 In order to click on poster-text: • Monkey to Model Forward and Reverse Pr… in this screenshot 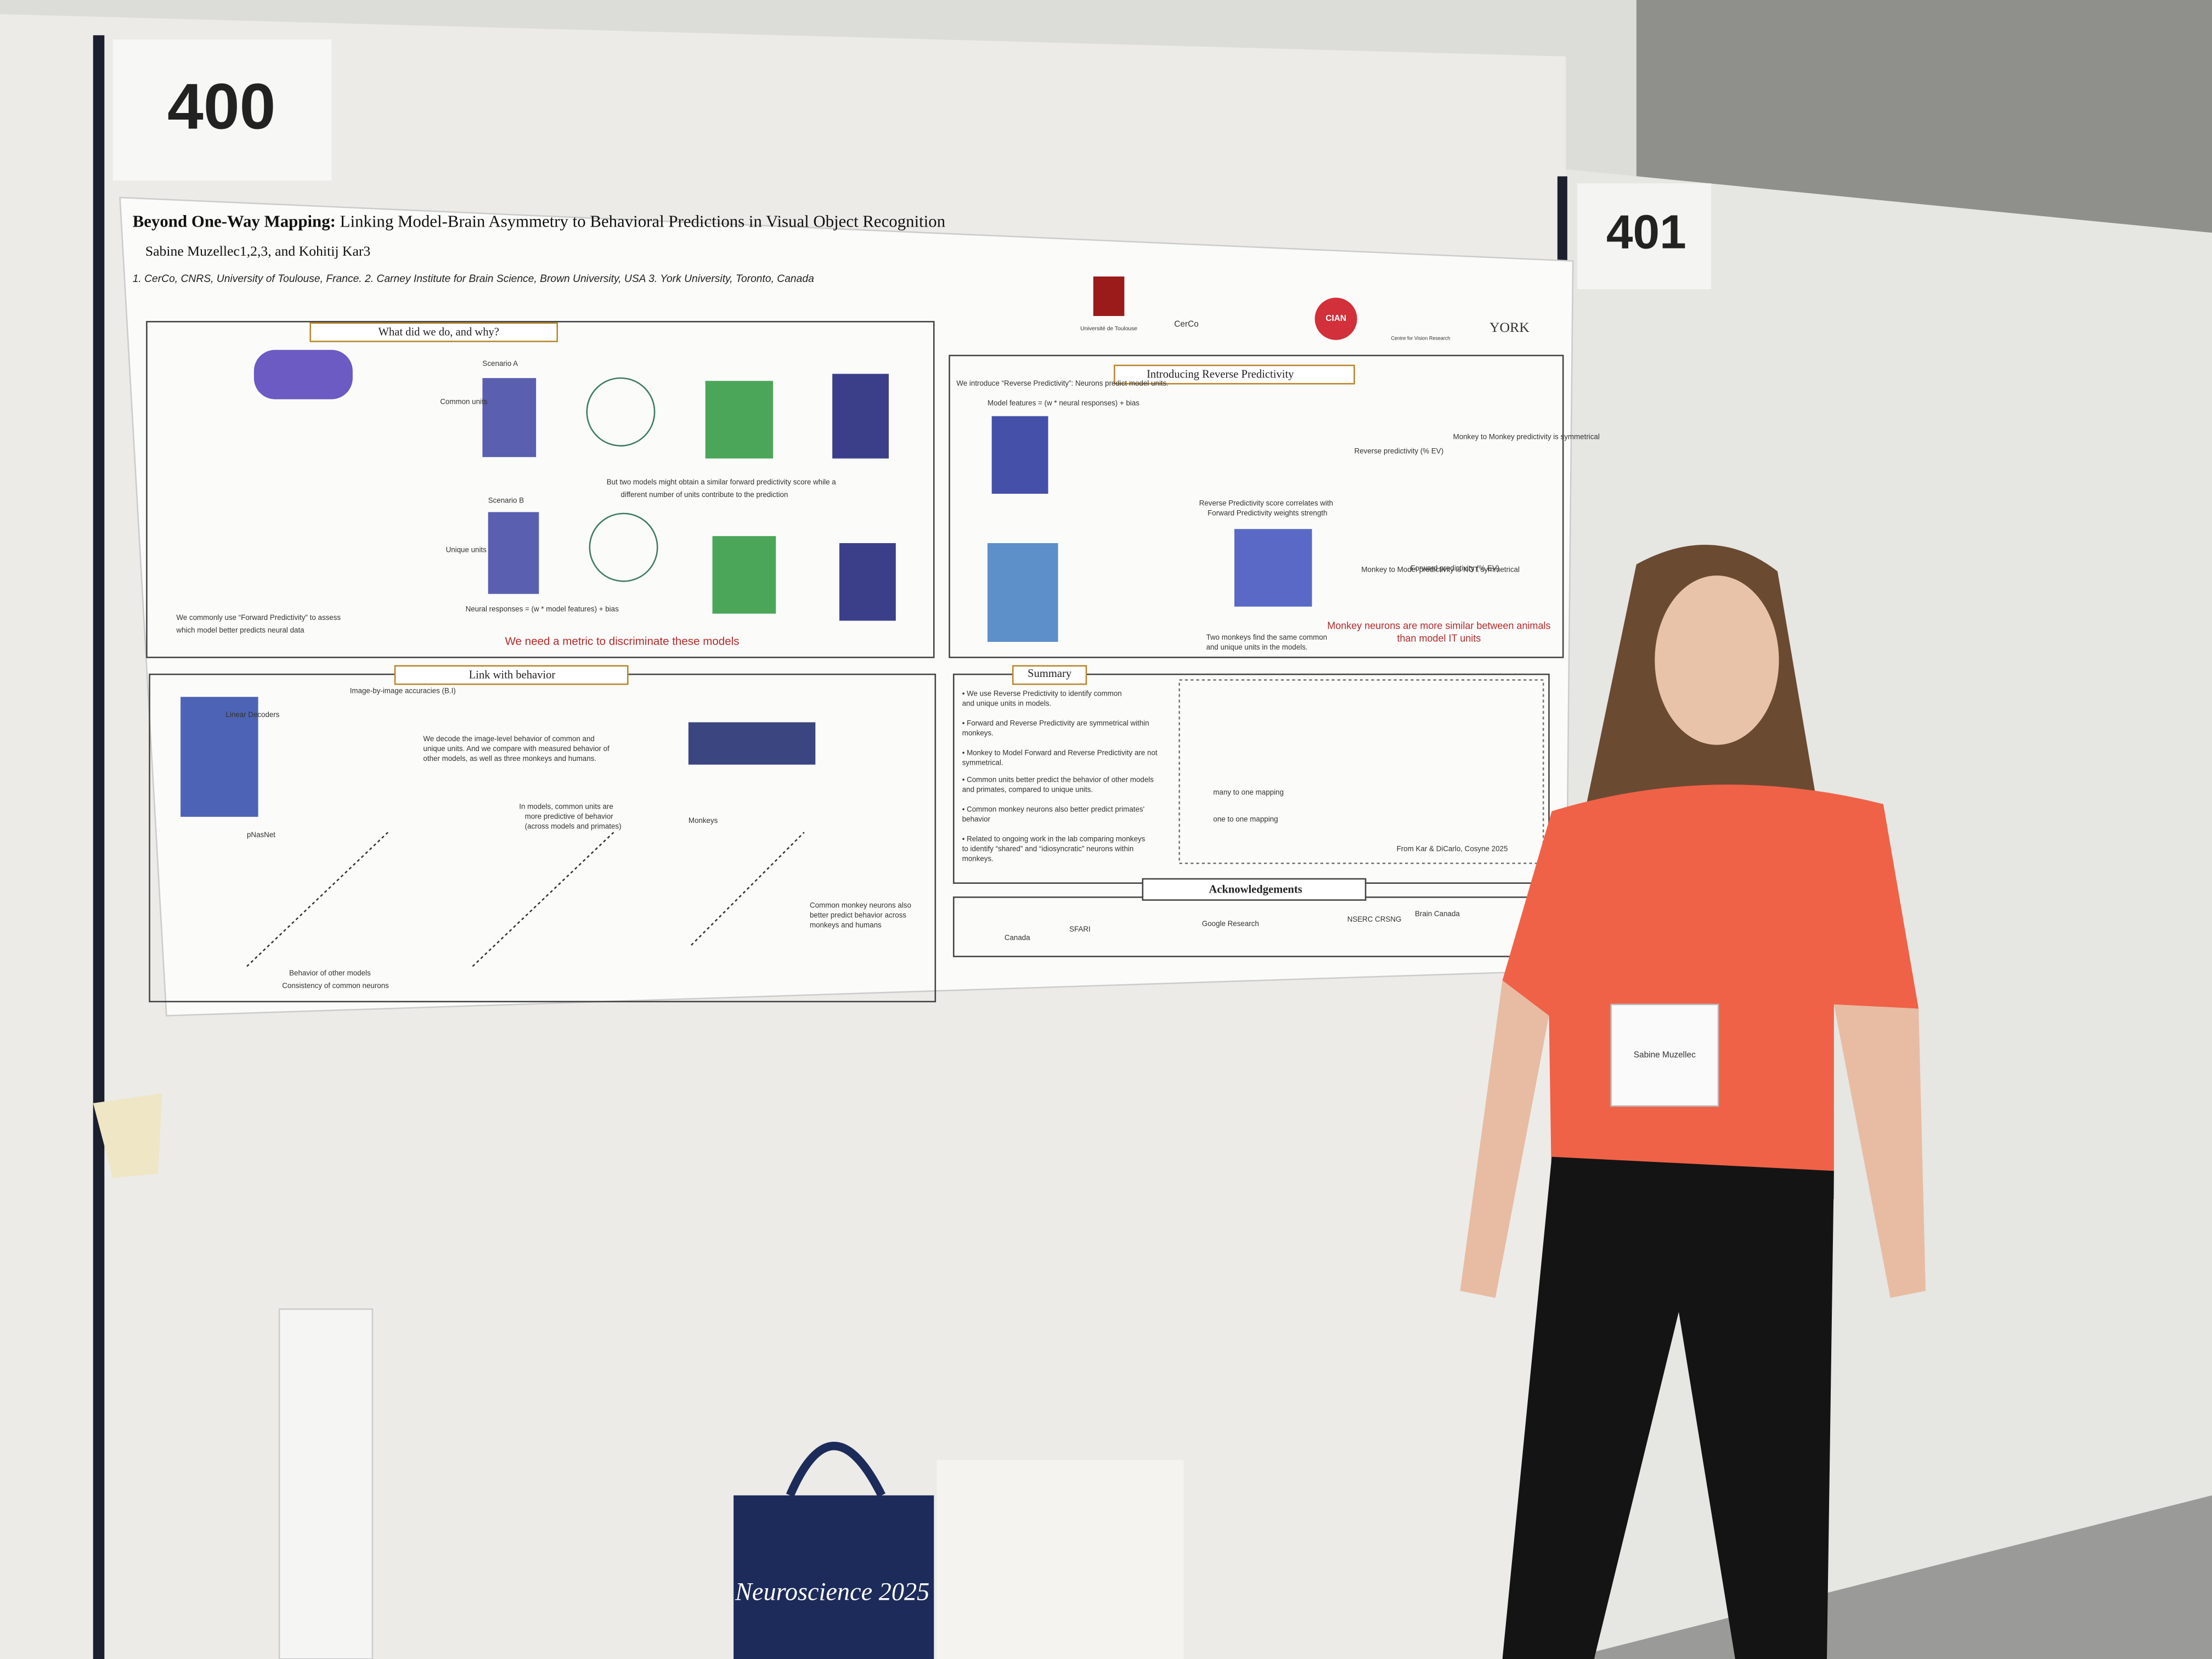, I will do `click(1060, 753)`.